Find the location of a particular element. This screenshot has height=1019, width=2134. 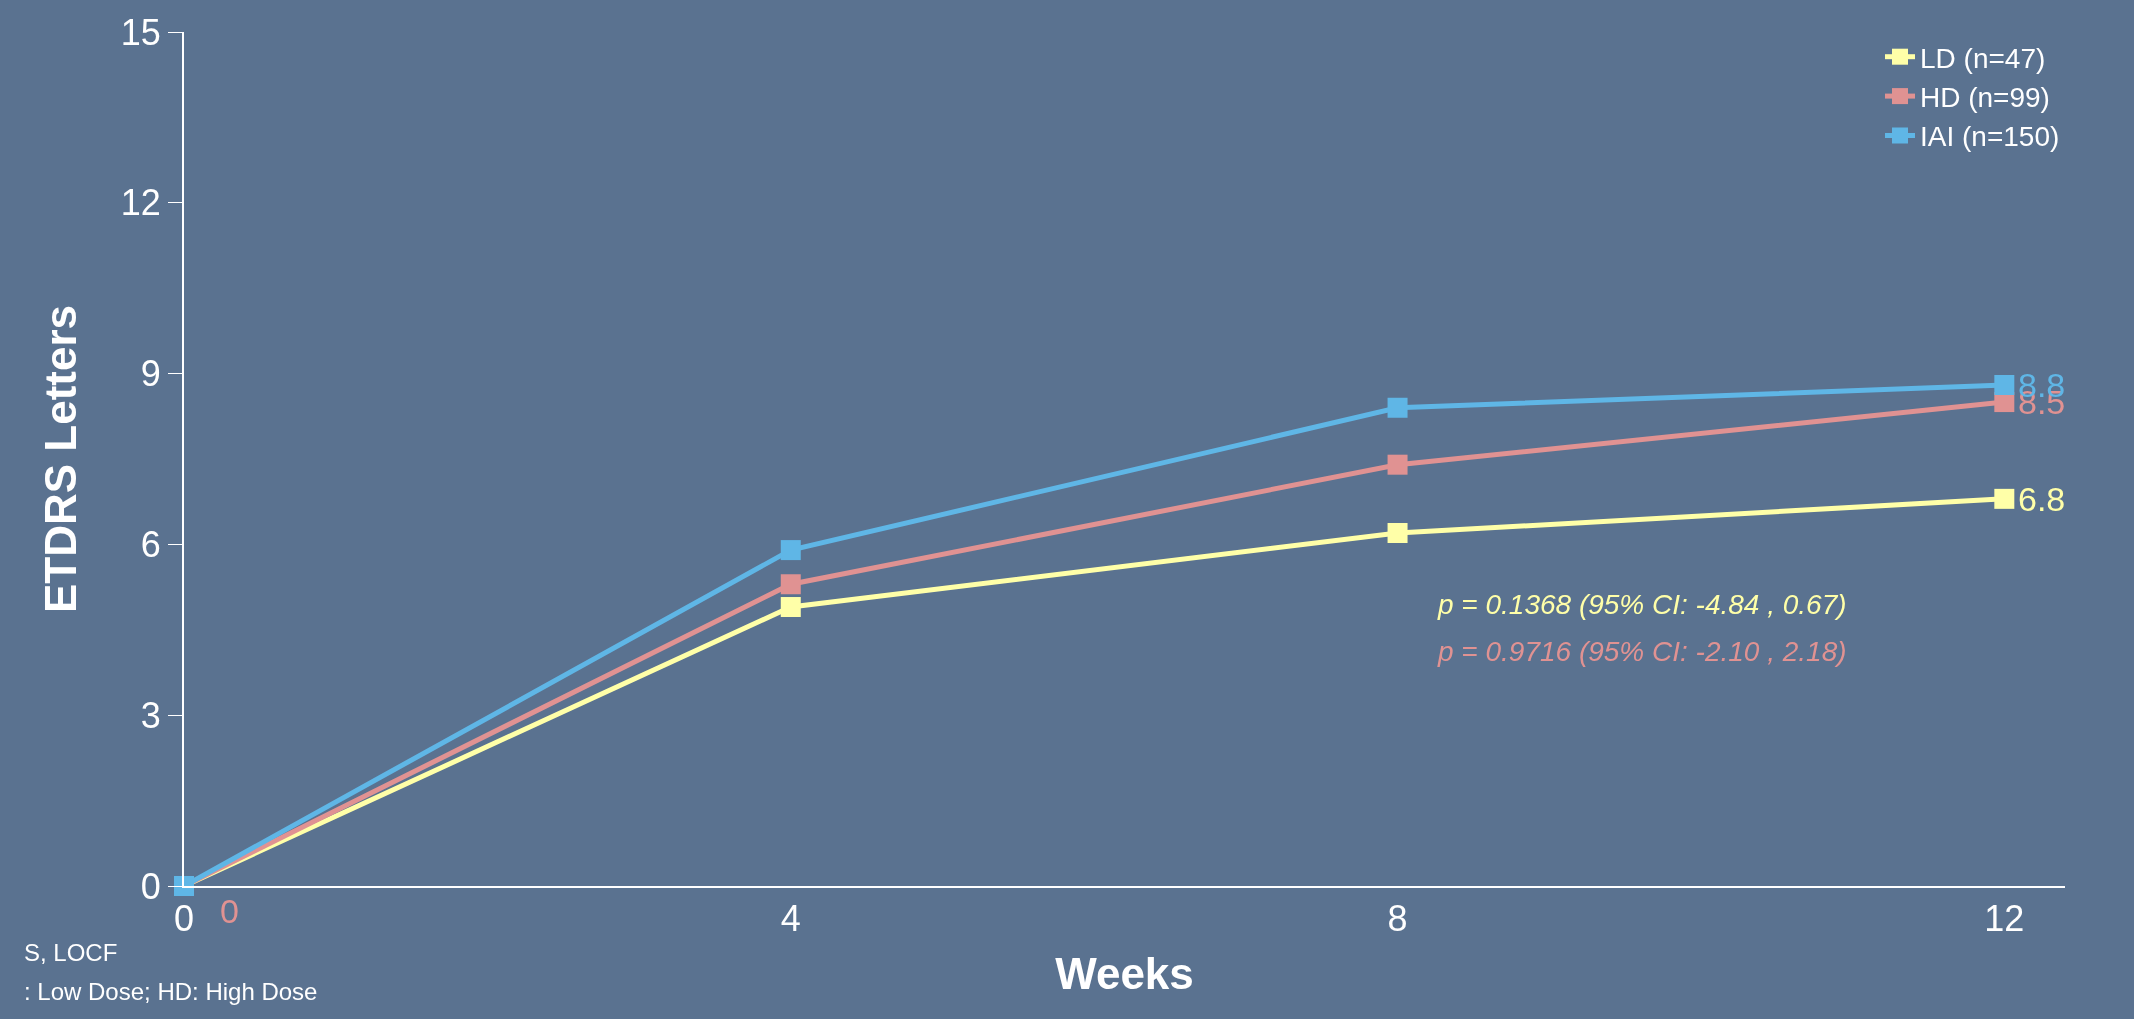

y-tick-label: 6 is located at coordinates (150, 544).